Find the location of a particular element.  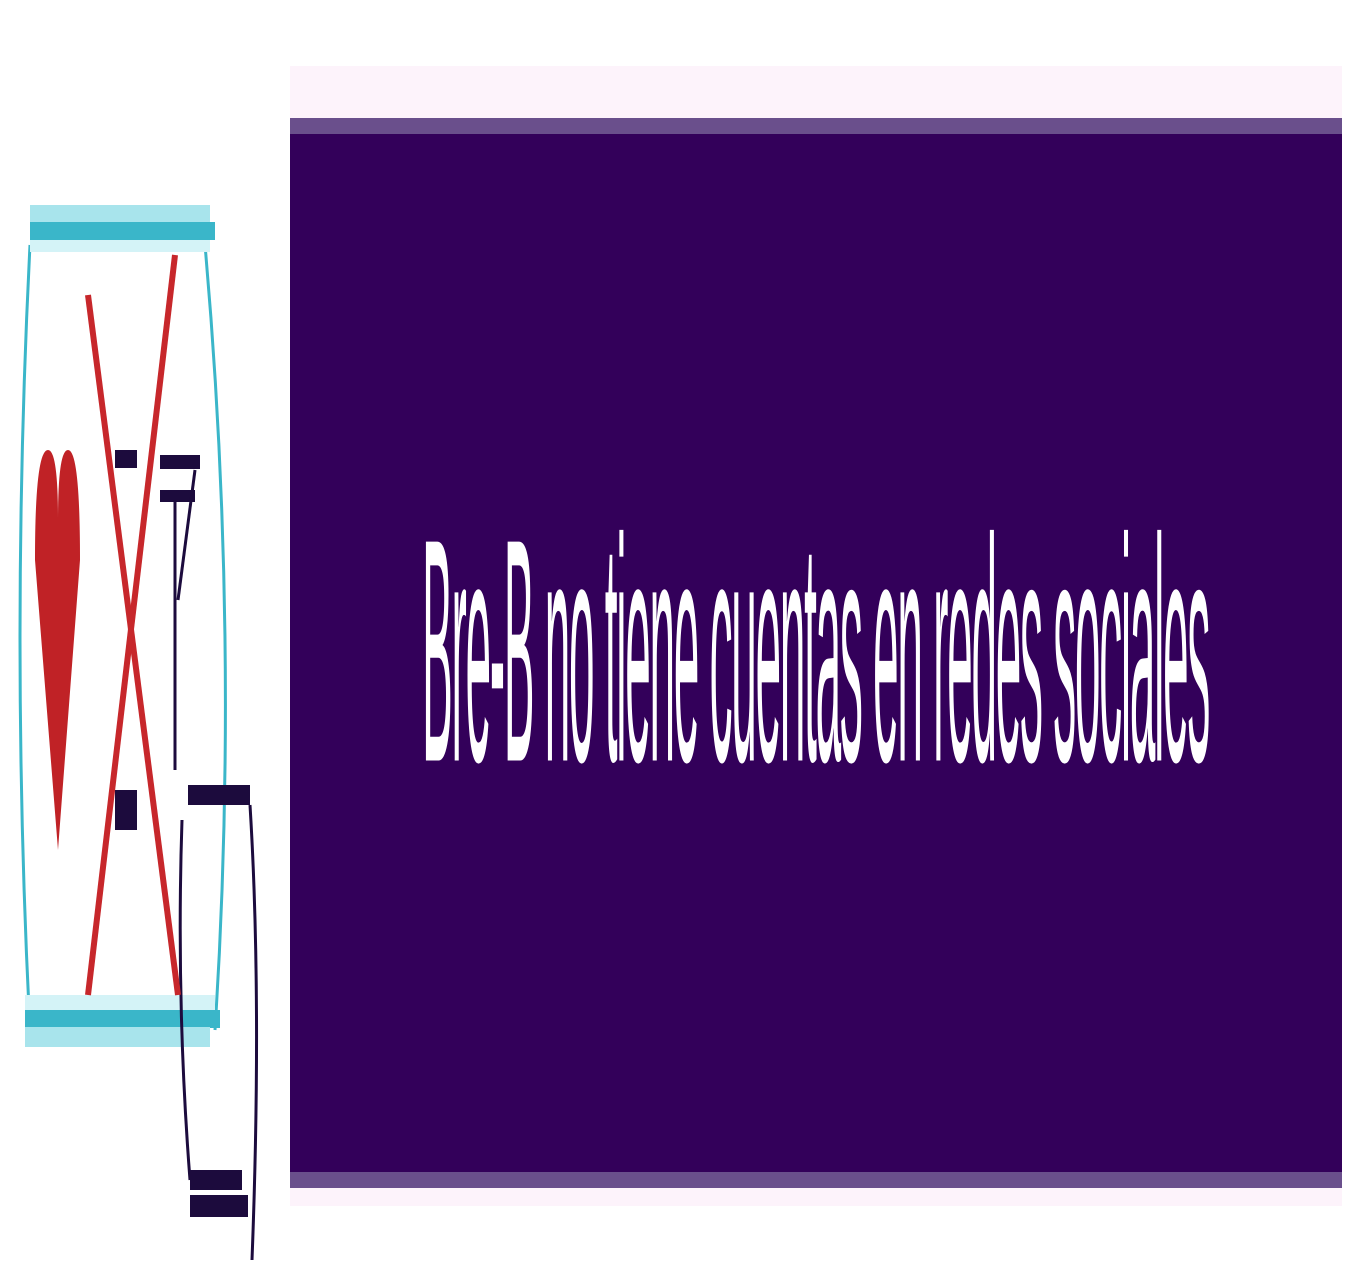

glyph-bracket-left is located at coordinates (185, 1000).